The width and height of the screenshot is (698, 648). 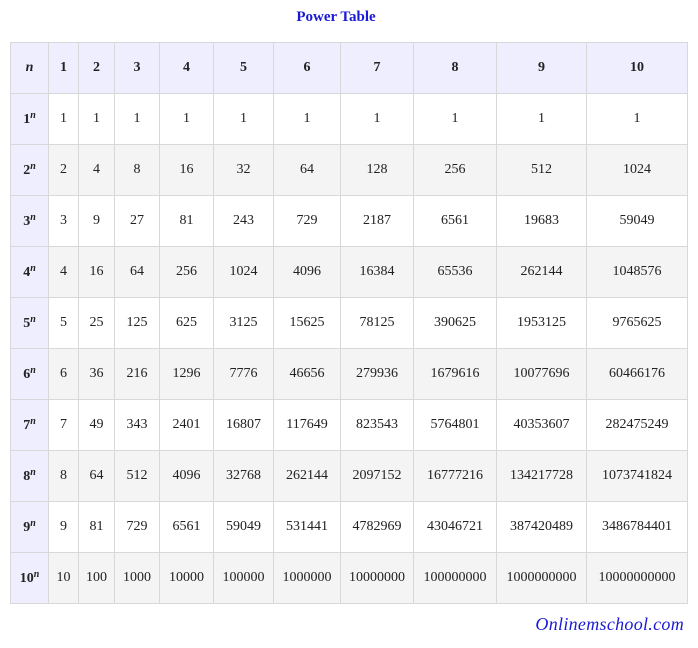 What do you see at coordinates (541, 476) in the screenshot?
I see `table-cell: 134217728` at bounding box center [541, 476].